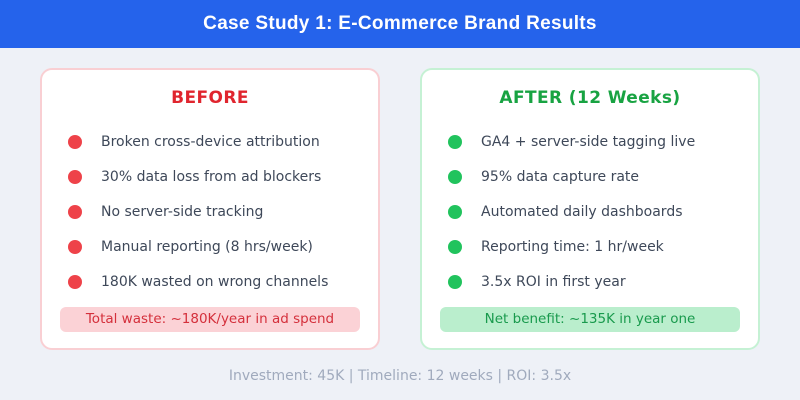 The height and width of the screenshot is (400, 800). What do you see at coordinates (210, 98) in the screenshot?
I see `before-panel-title: BEFORE` at bounding box center [210, 98].